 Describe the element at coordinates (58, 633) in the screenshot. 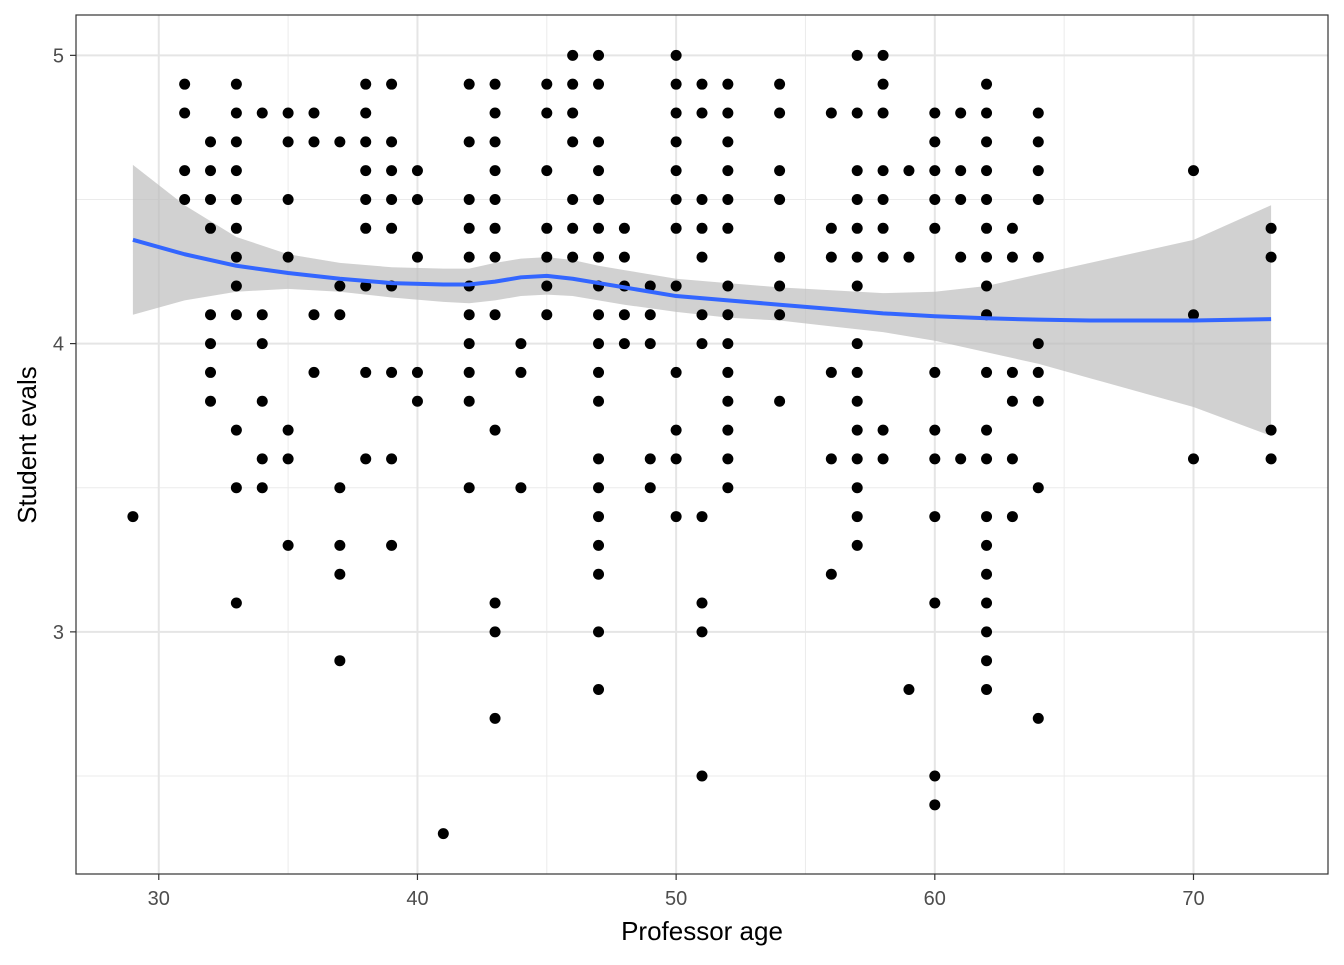

I see `y-tick-label: 3` at that location.